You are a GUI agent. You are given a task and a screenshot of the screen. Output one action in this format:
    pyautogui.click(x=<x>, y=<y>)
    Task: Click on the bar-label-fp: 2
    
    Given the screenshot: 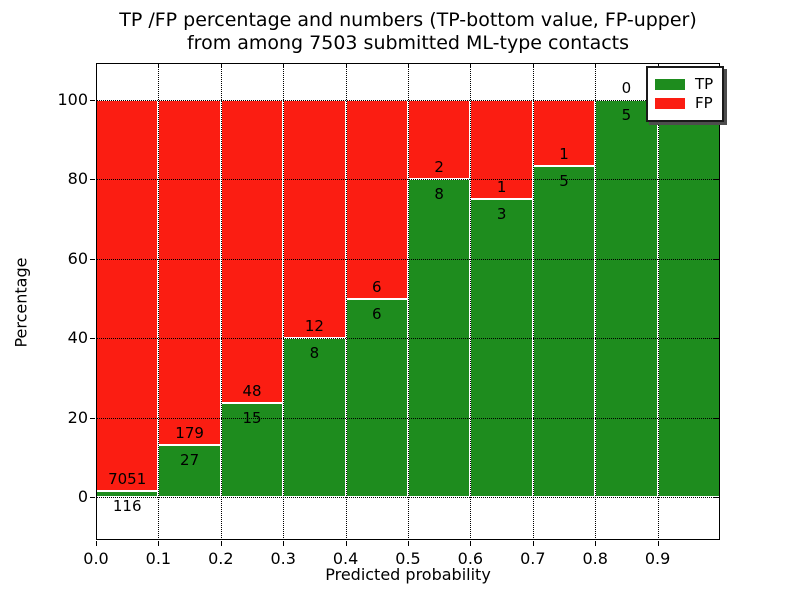 What is the action you would take?
    pyautogui.click(x=439, y=167)
    